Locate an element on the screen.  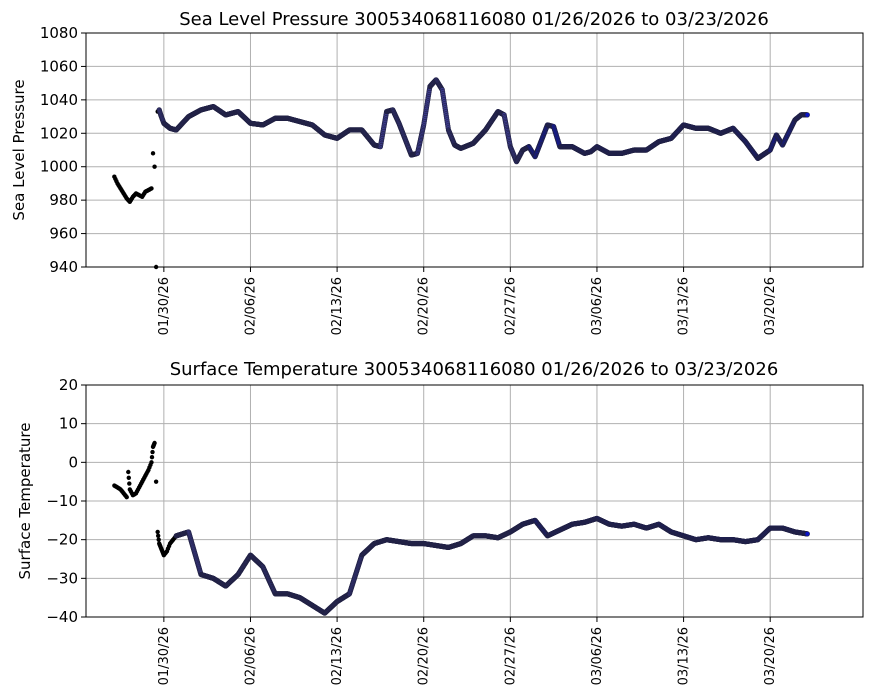
y-tick-label: 1000 is located at coordinates (59, 167).